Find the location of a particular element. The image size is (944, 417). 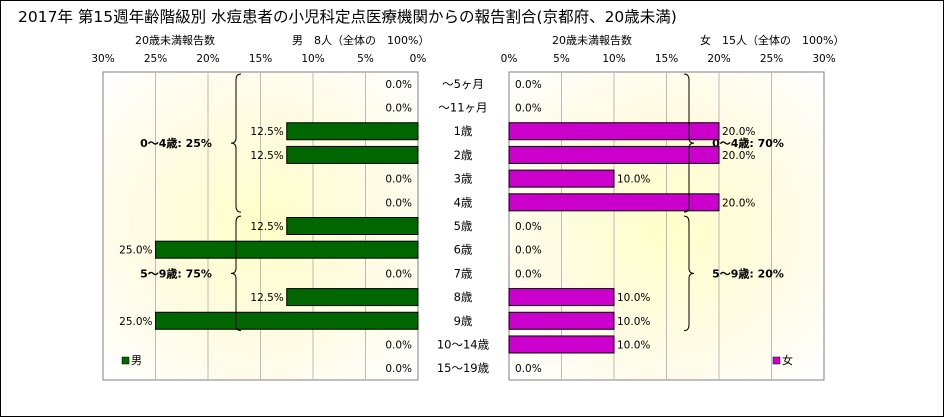

right-tick-label: 10% is located at coordinates (613, 59).